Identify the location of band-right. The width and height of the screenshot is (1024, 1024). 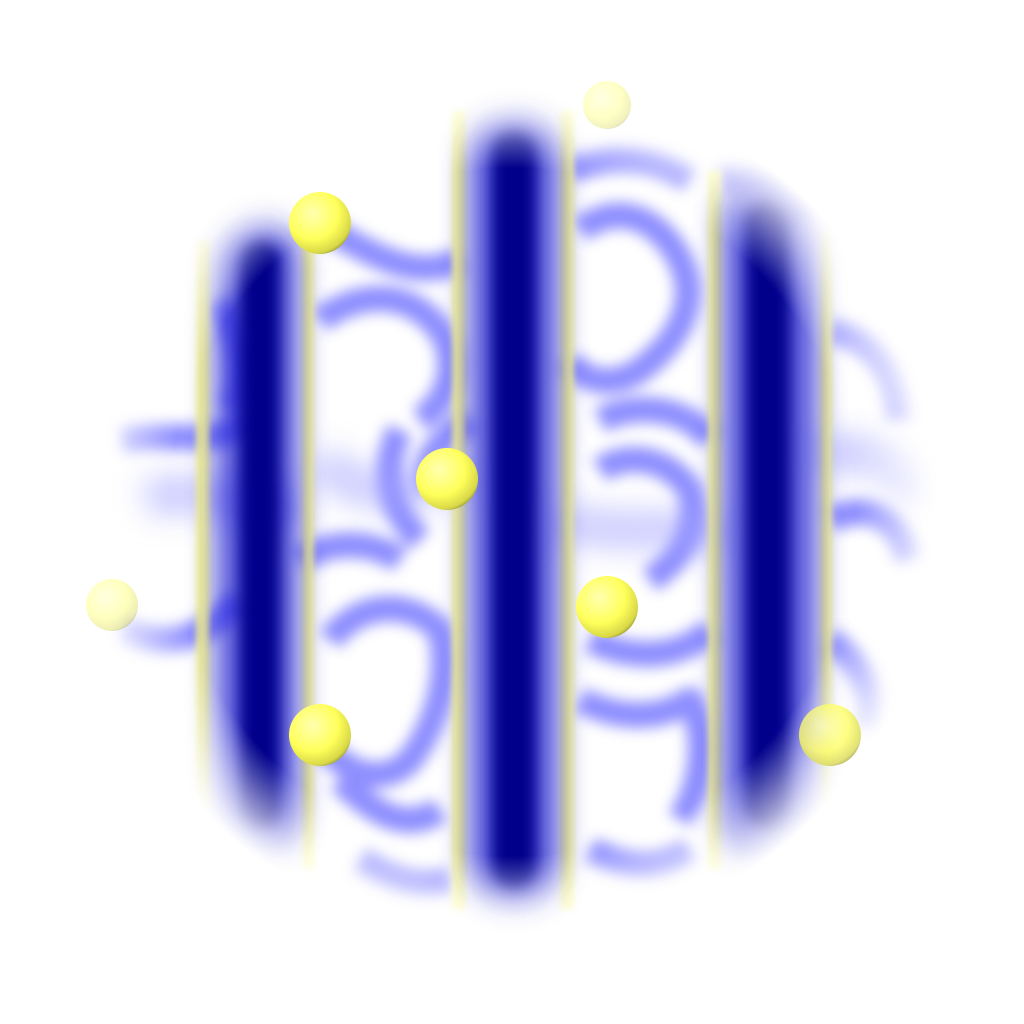
(768, 515).